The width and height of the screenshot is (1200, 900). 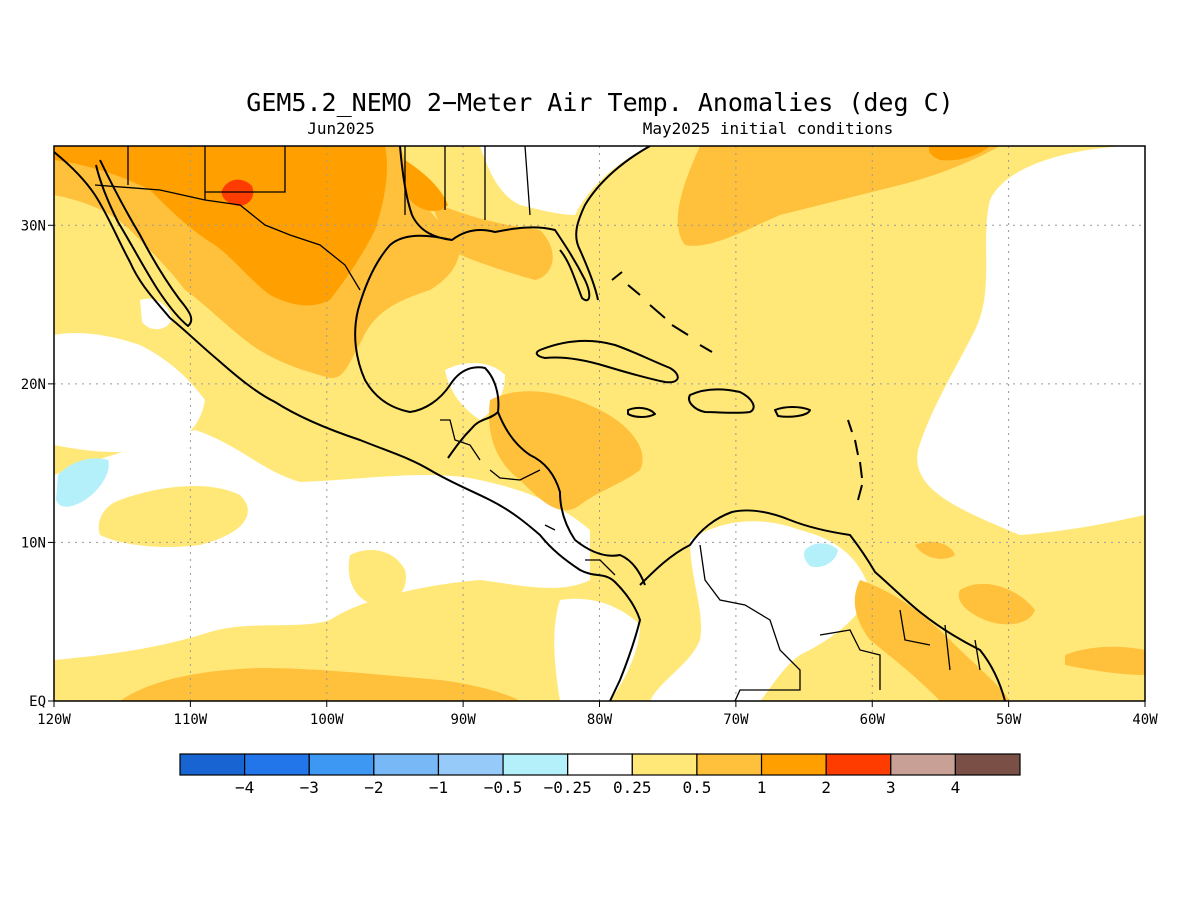 What do you see at coordinates (600, 720) in the screenshot?
I see `x-tick-label: 80W` at bounding box center [600, 720].